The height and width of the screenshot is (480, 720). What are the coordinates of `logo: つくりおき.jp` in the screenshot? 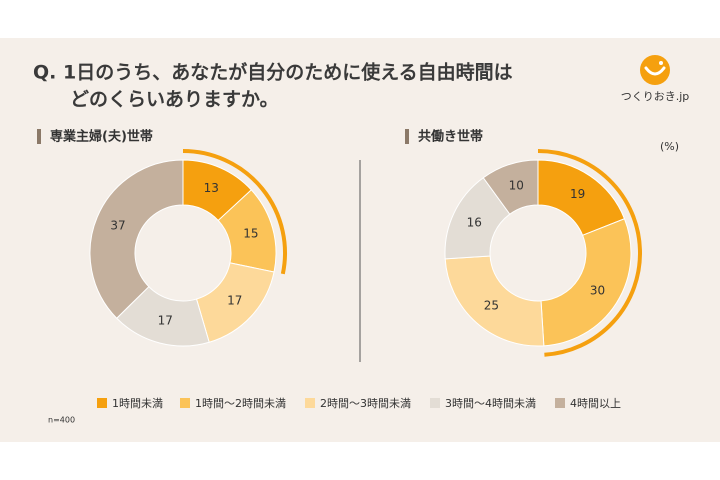 It's located at (655, 79).